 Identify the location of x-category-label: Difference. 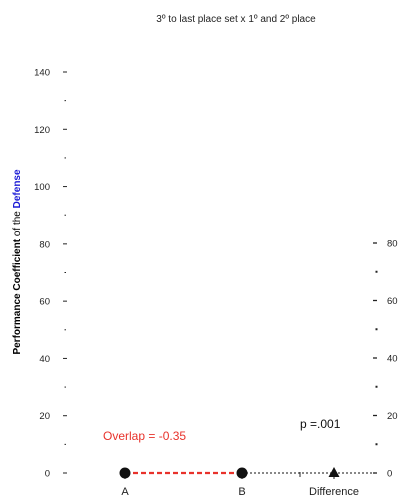
(334, 492).